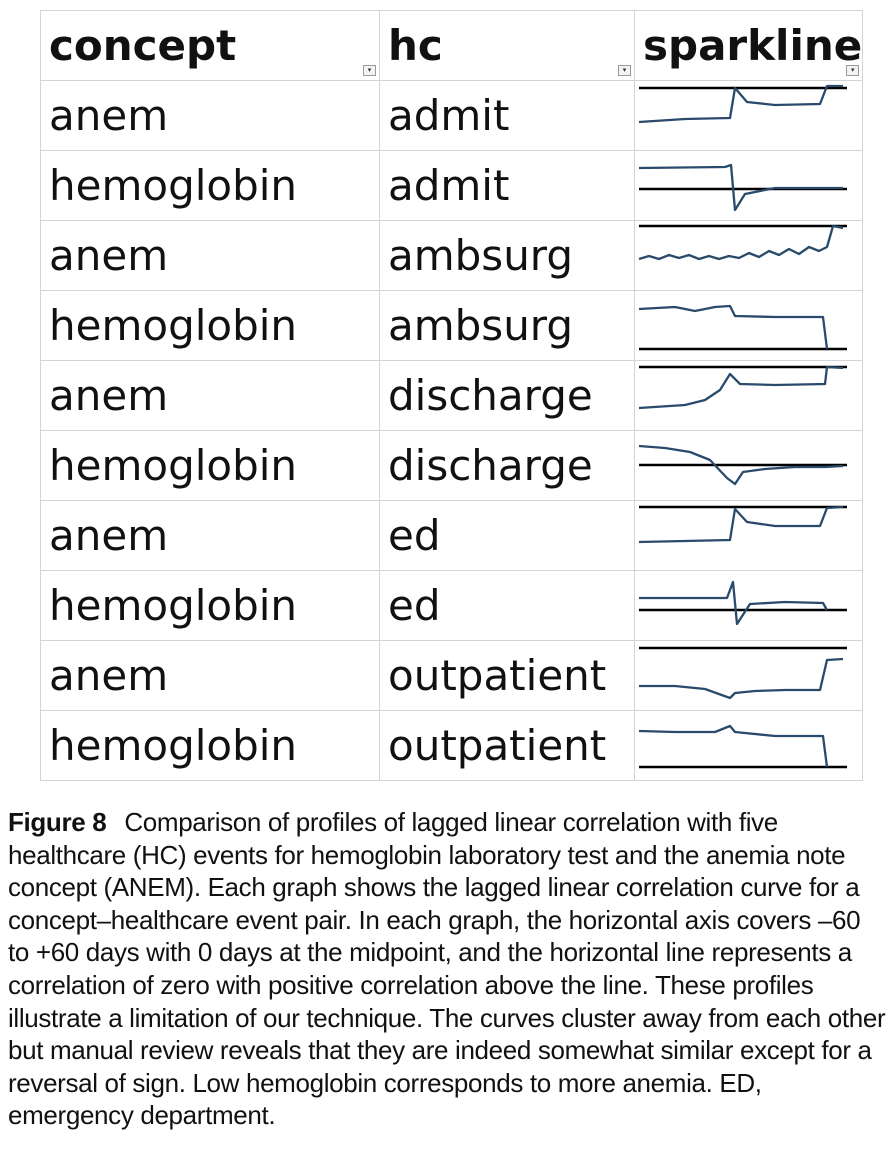 This screenshot has width=892, height=1162. What do you see at coordinates (415, 45) in the screenshot?
I see `header-hc-label: hc` at bounding box center [415, 45].